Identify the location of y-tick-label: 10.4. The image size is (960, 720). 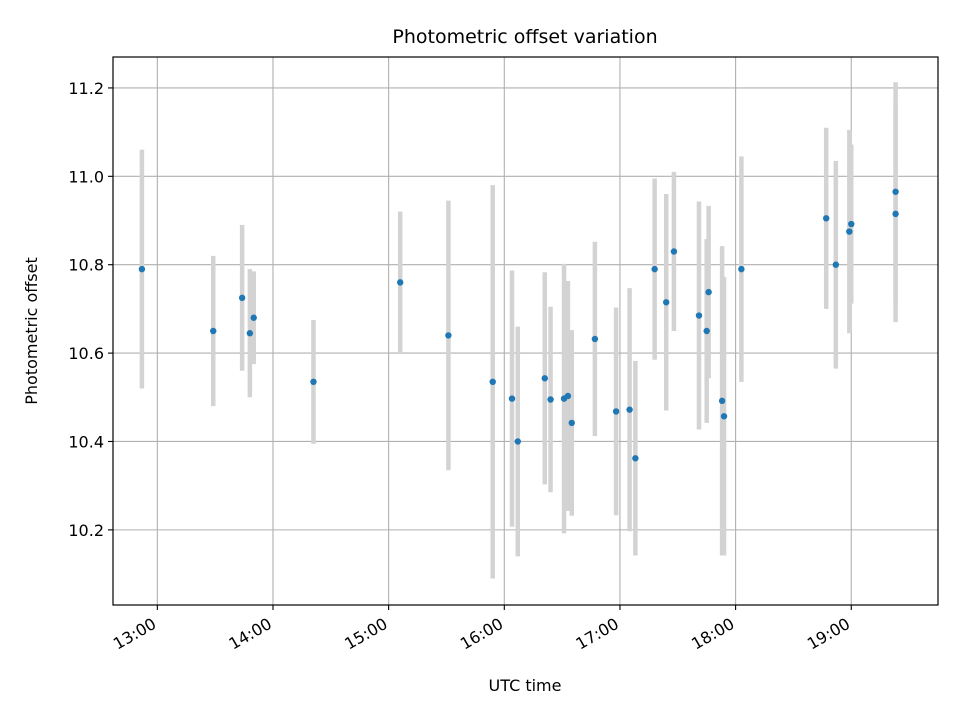
(86, 441).